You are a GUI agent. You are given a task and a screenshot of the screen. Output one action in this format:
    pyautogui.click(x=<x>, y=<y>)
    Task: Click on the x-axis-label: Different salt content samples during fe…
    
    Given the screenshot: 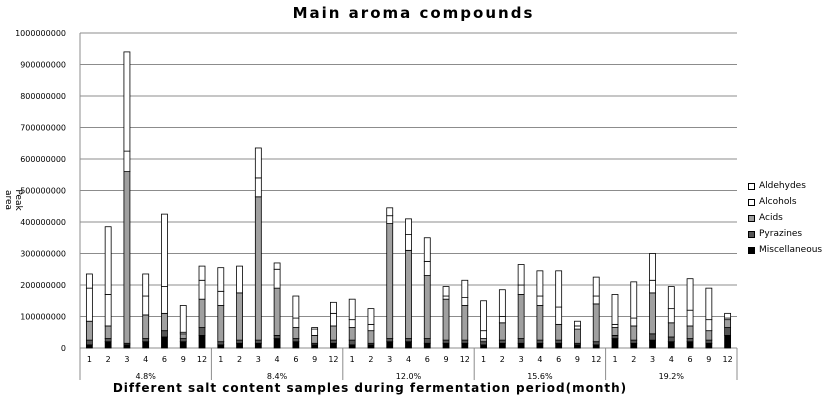 What is the action you would take?
    pyautogui.click(x=370, y=388)
    